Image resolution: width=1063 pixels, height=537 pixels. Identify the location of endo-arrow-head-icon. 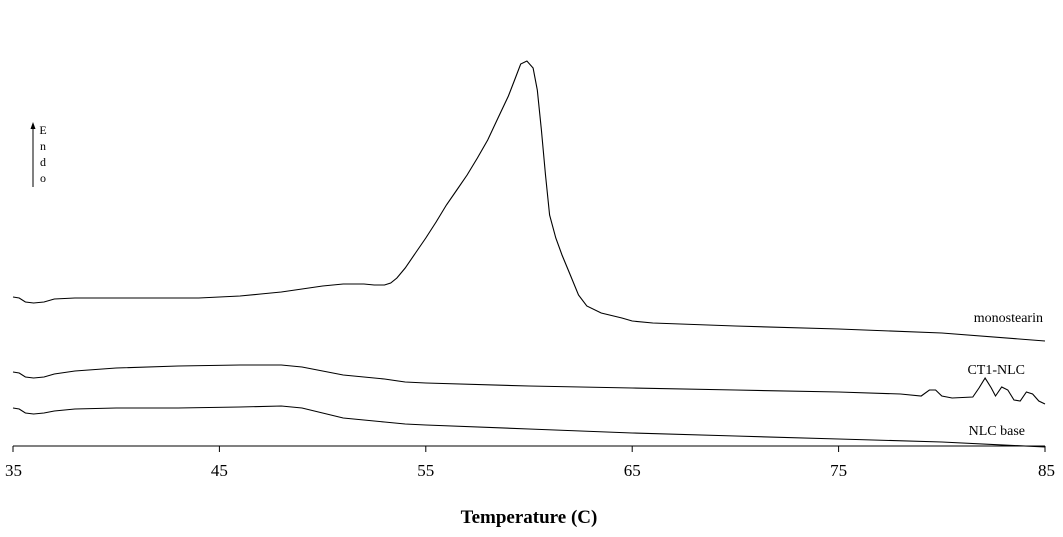
(33, 125).